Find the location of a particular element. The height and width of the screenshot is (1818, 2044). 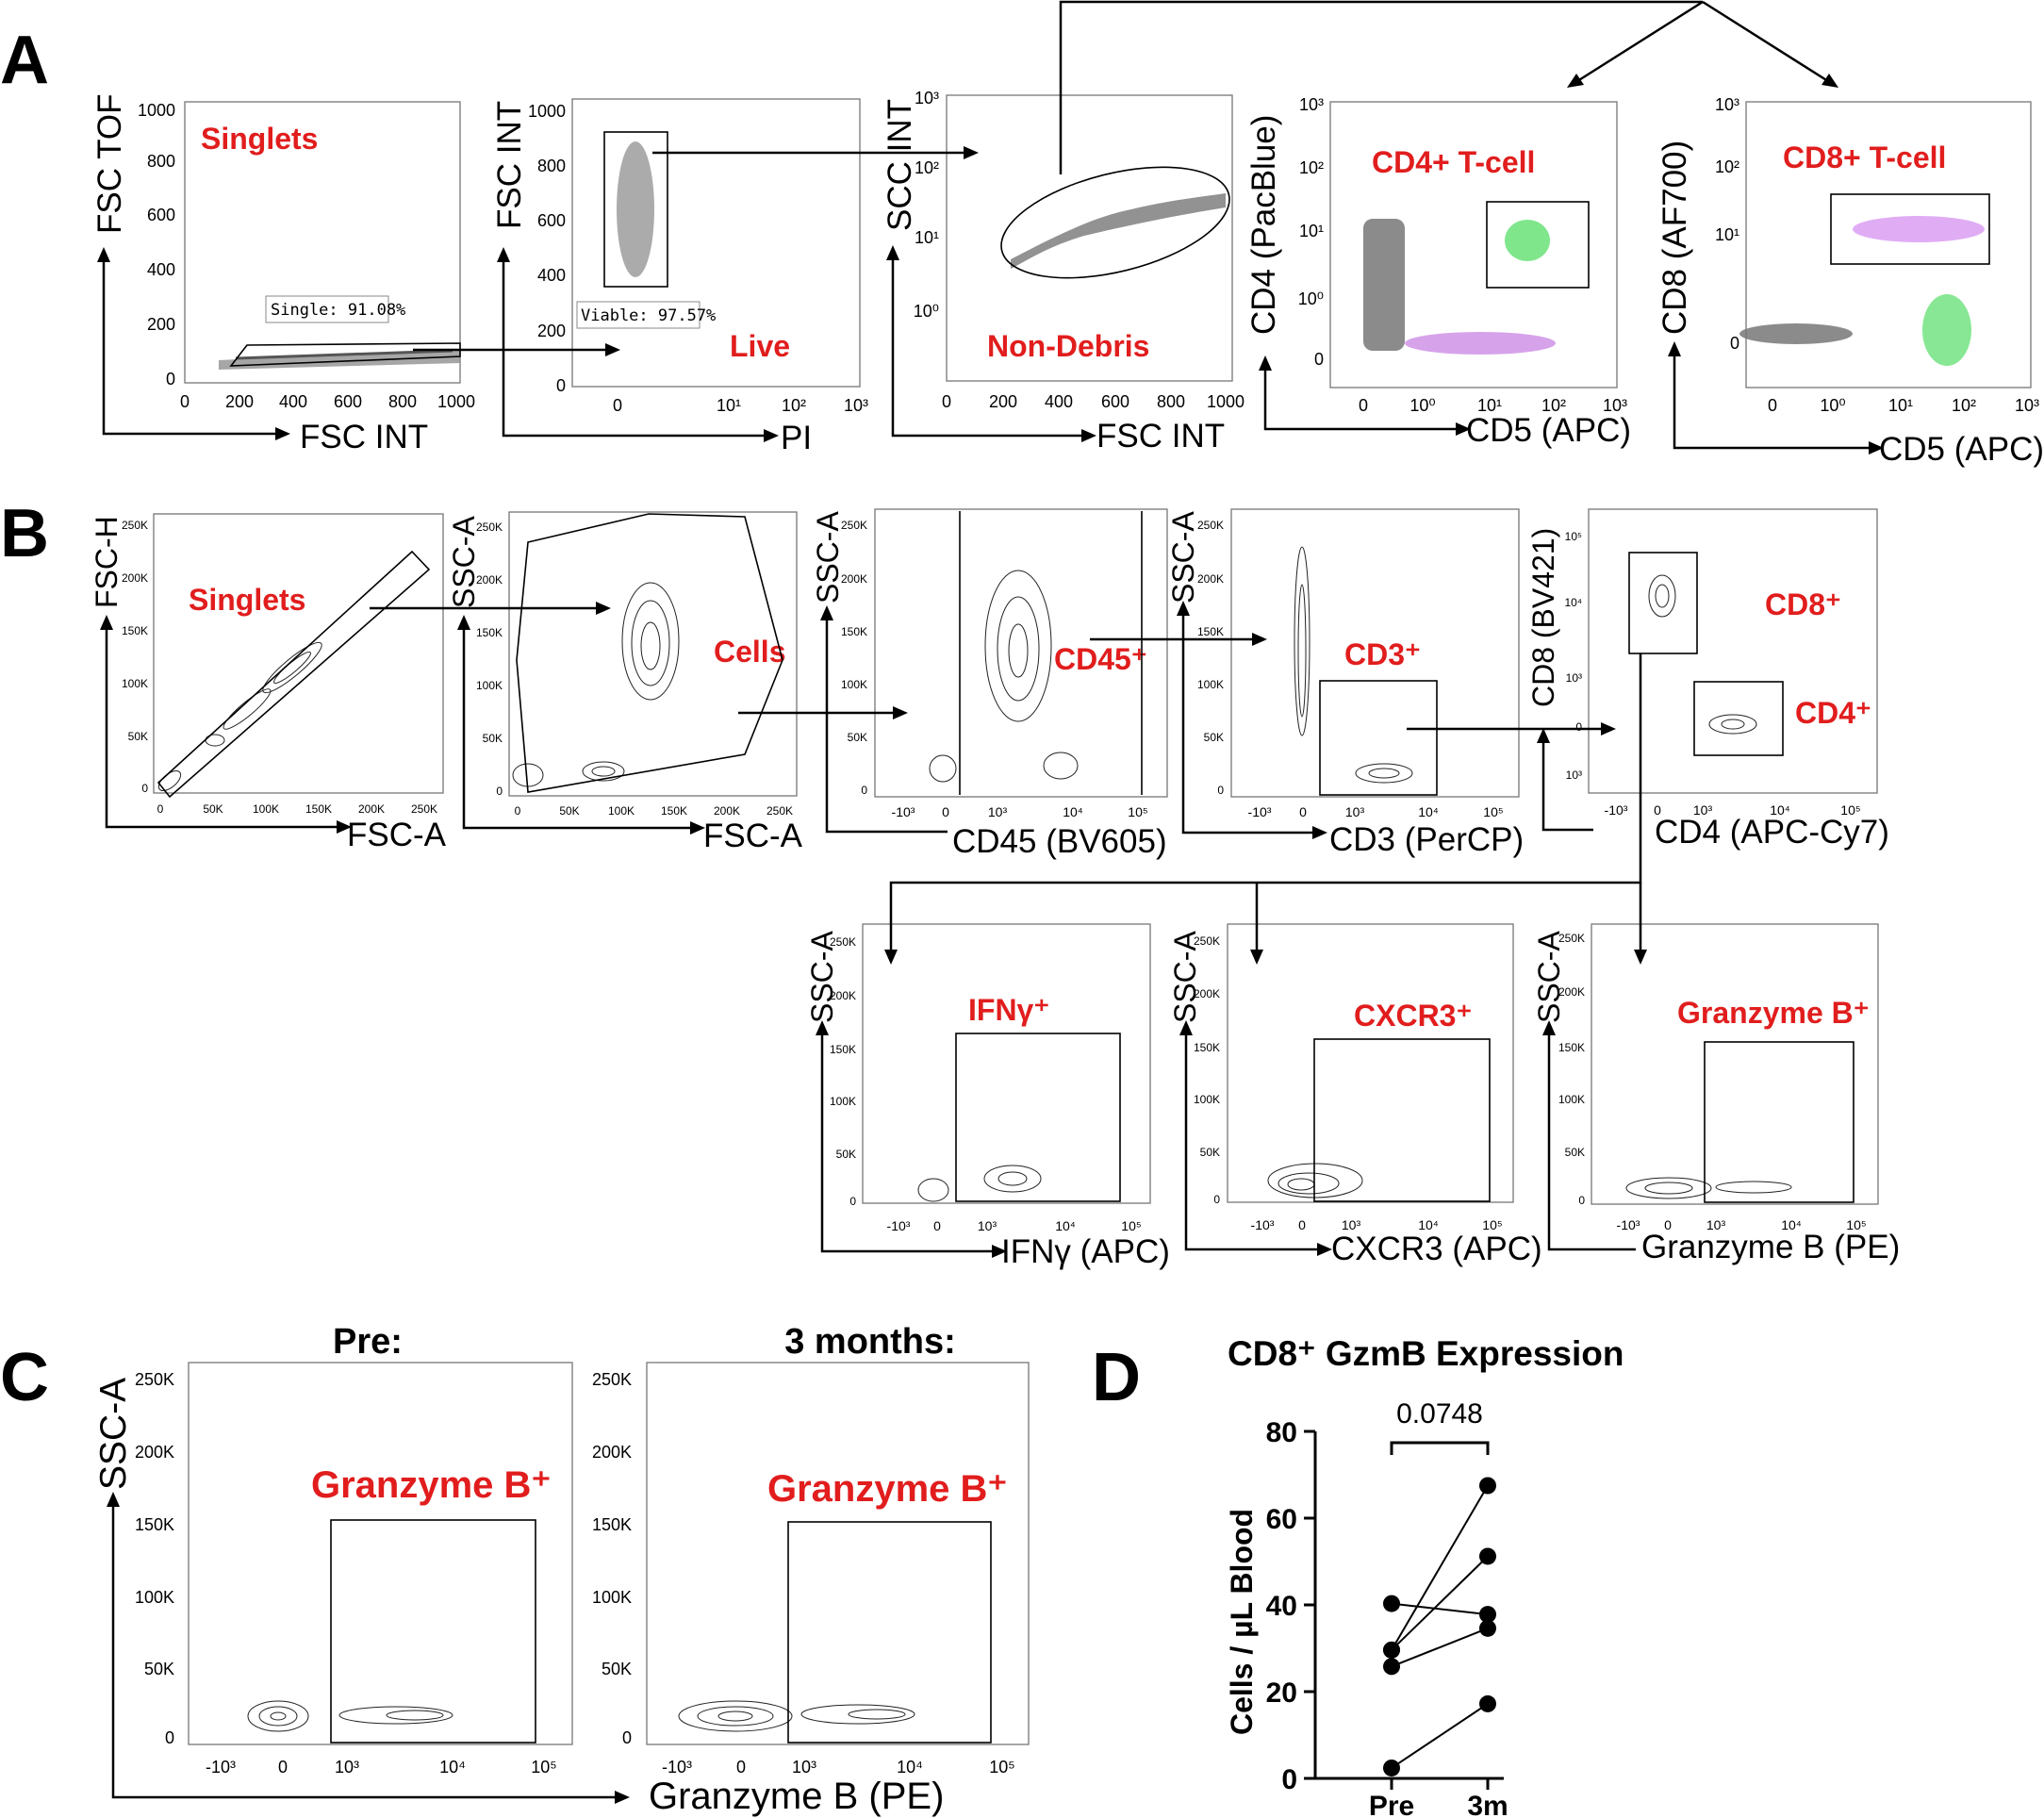

panel-b-flow-arrows is located at coordinates (1009, 783).